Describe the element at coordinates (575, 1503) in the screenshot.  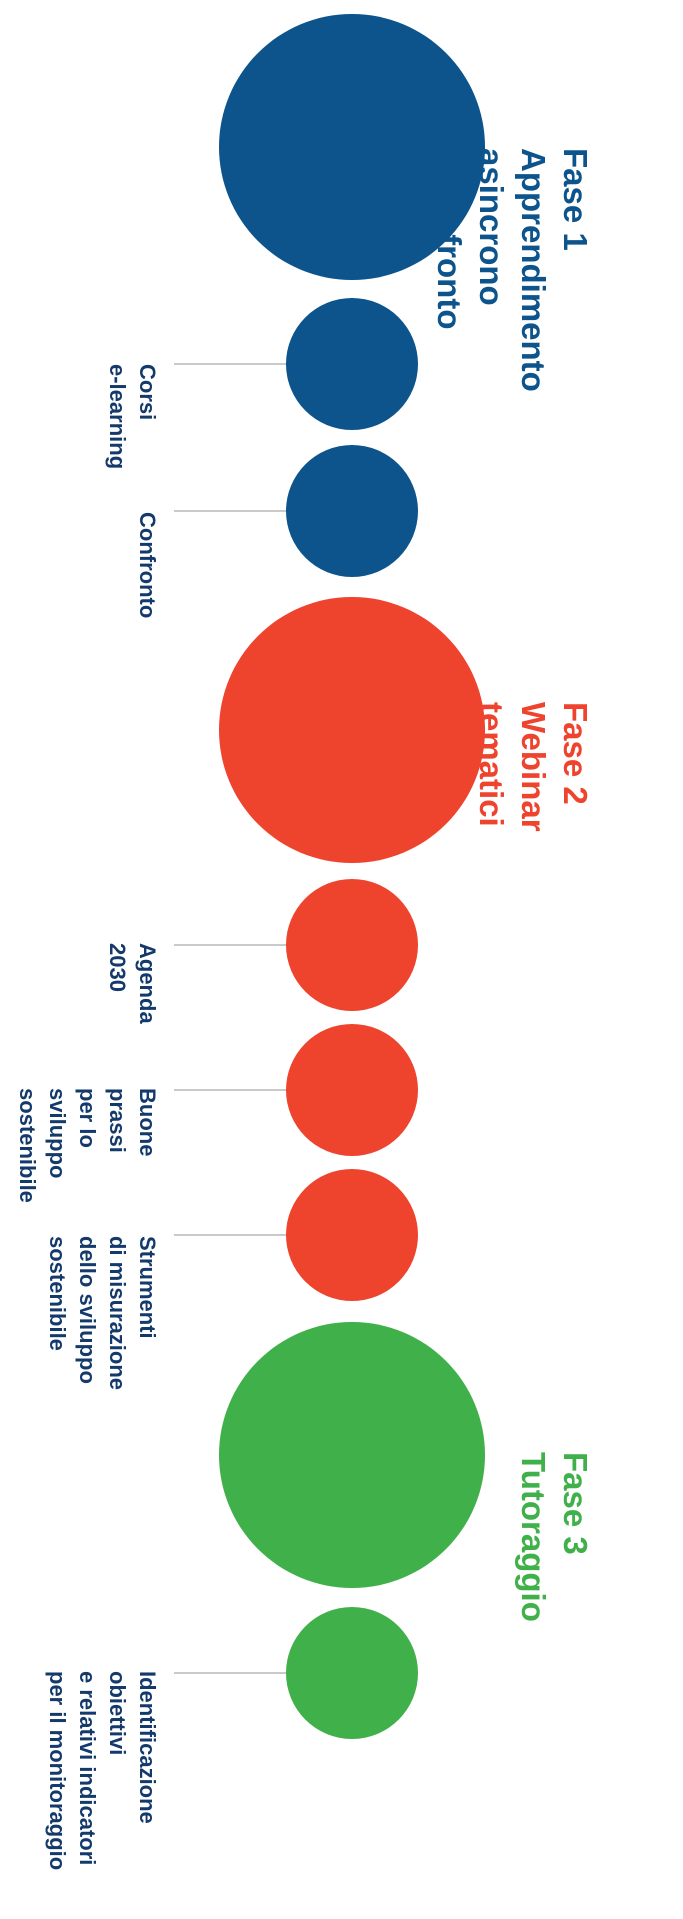
I see `phase-3-heading: Fase 3` at that location.